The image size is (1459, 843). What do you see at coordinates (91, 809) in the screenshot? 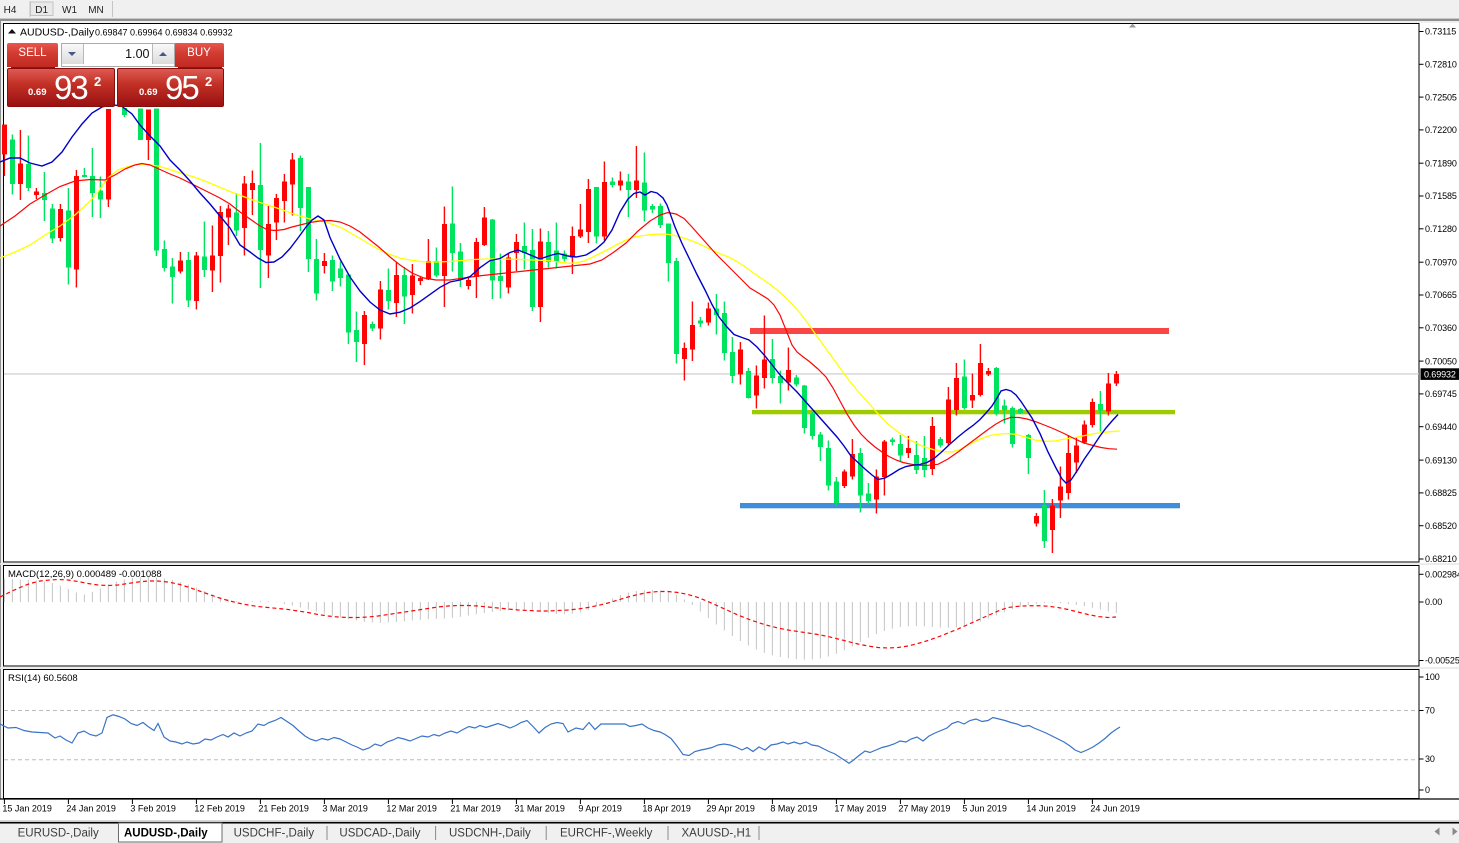
I see `svg-text: 24 Jan 2019` at bounding box center [91, 809].